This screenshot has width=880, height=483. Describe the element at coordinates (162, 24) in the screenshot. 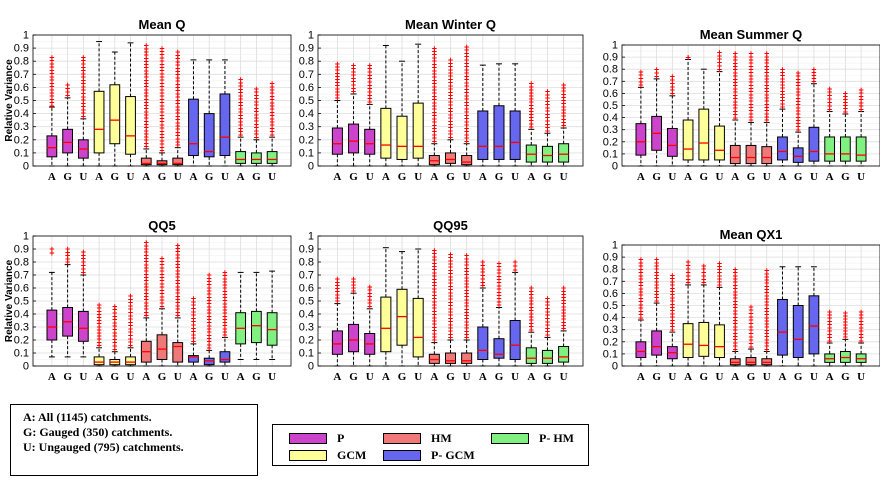

I see `chart-title: Mean Q` at that location.